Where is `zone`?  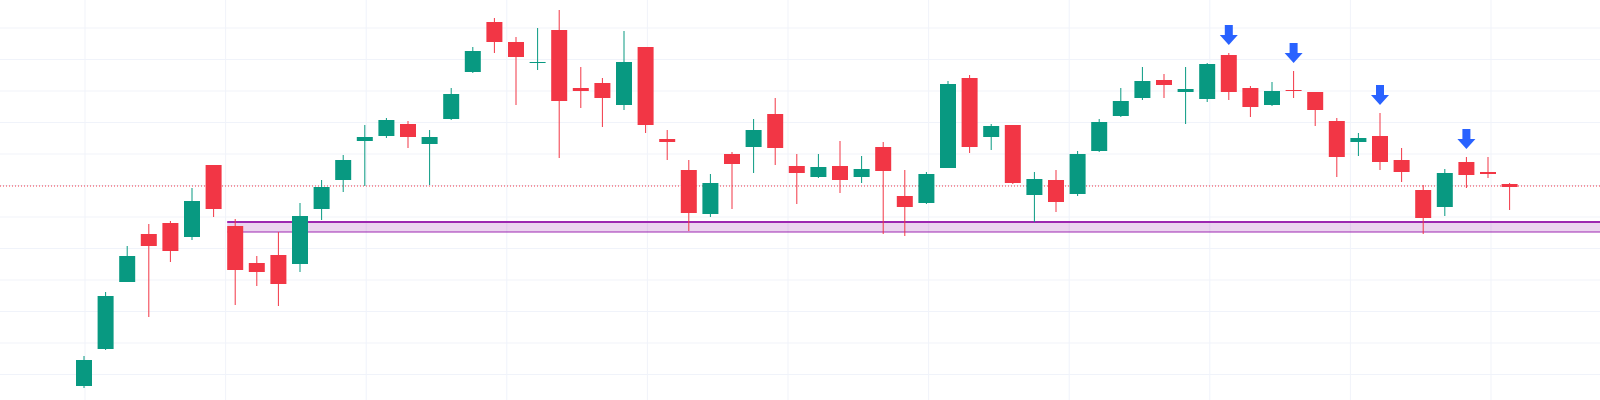 zone is located at coordinates (913, 227).